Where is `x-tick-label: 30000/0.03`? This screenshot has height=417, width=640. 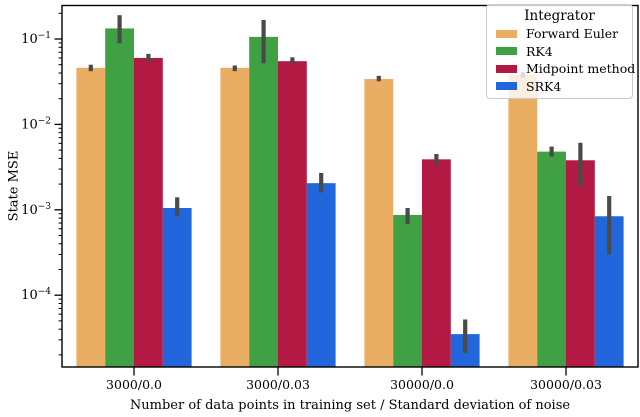 x-tick-label: 30000/0.03 is located at coordinates (566, 384).